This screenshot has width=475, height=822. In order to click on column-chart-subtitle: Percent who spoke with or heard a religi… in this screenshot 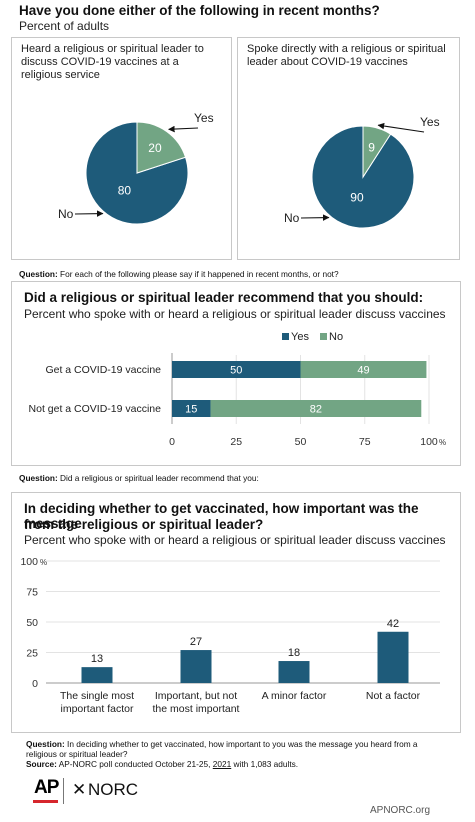, I will do `click(235, 540)`.